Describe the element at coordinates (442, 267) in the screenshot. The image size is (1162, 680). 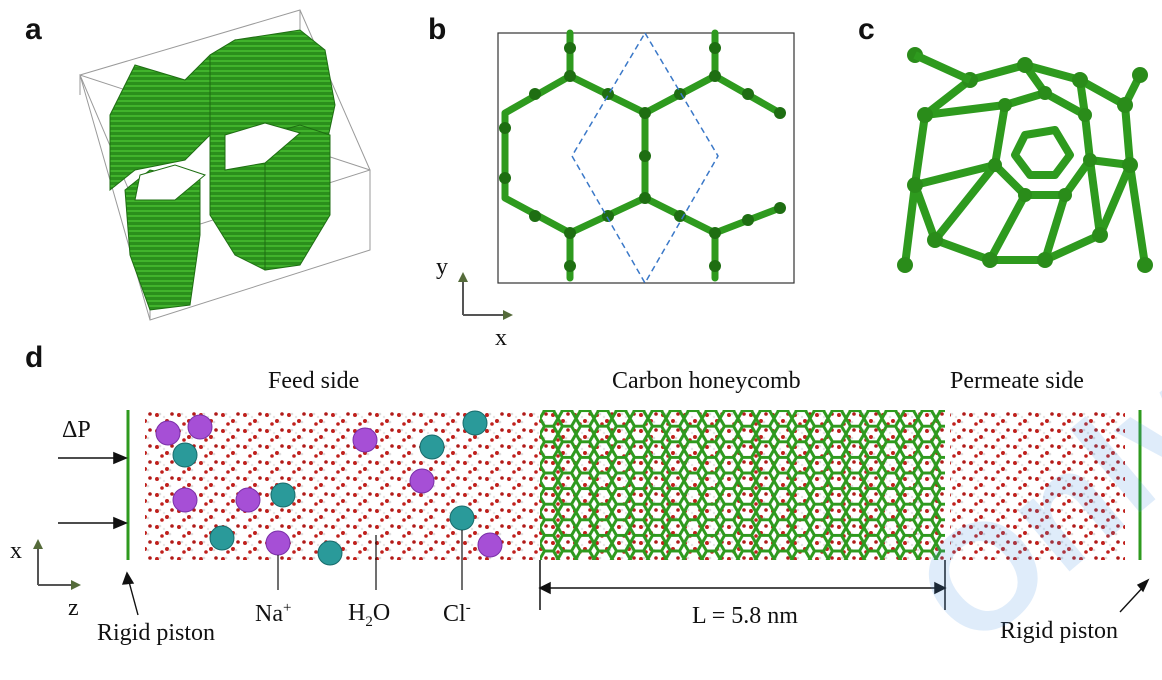
I see `panel-b-axis-y-label: y` at that location.